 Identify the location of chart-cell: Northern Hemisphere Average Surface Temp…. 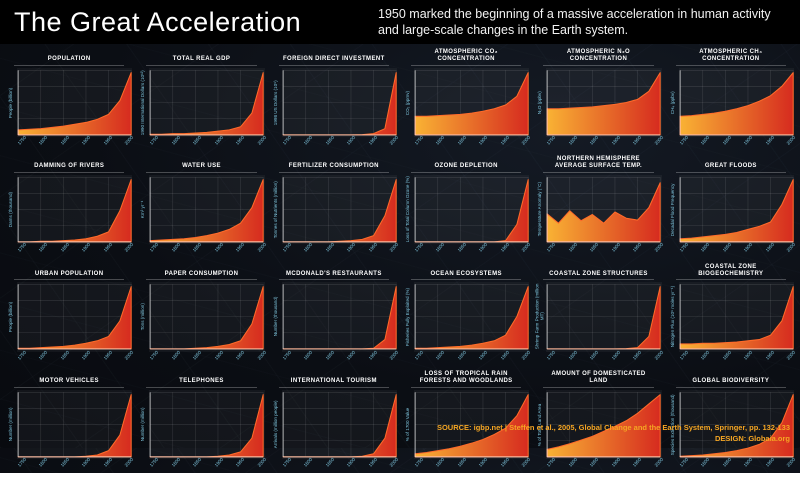
(599, 206).